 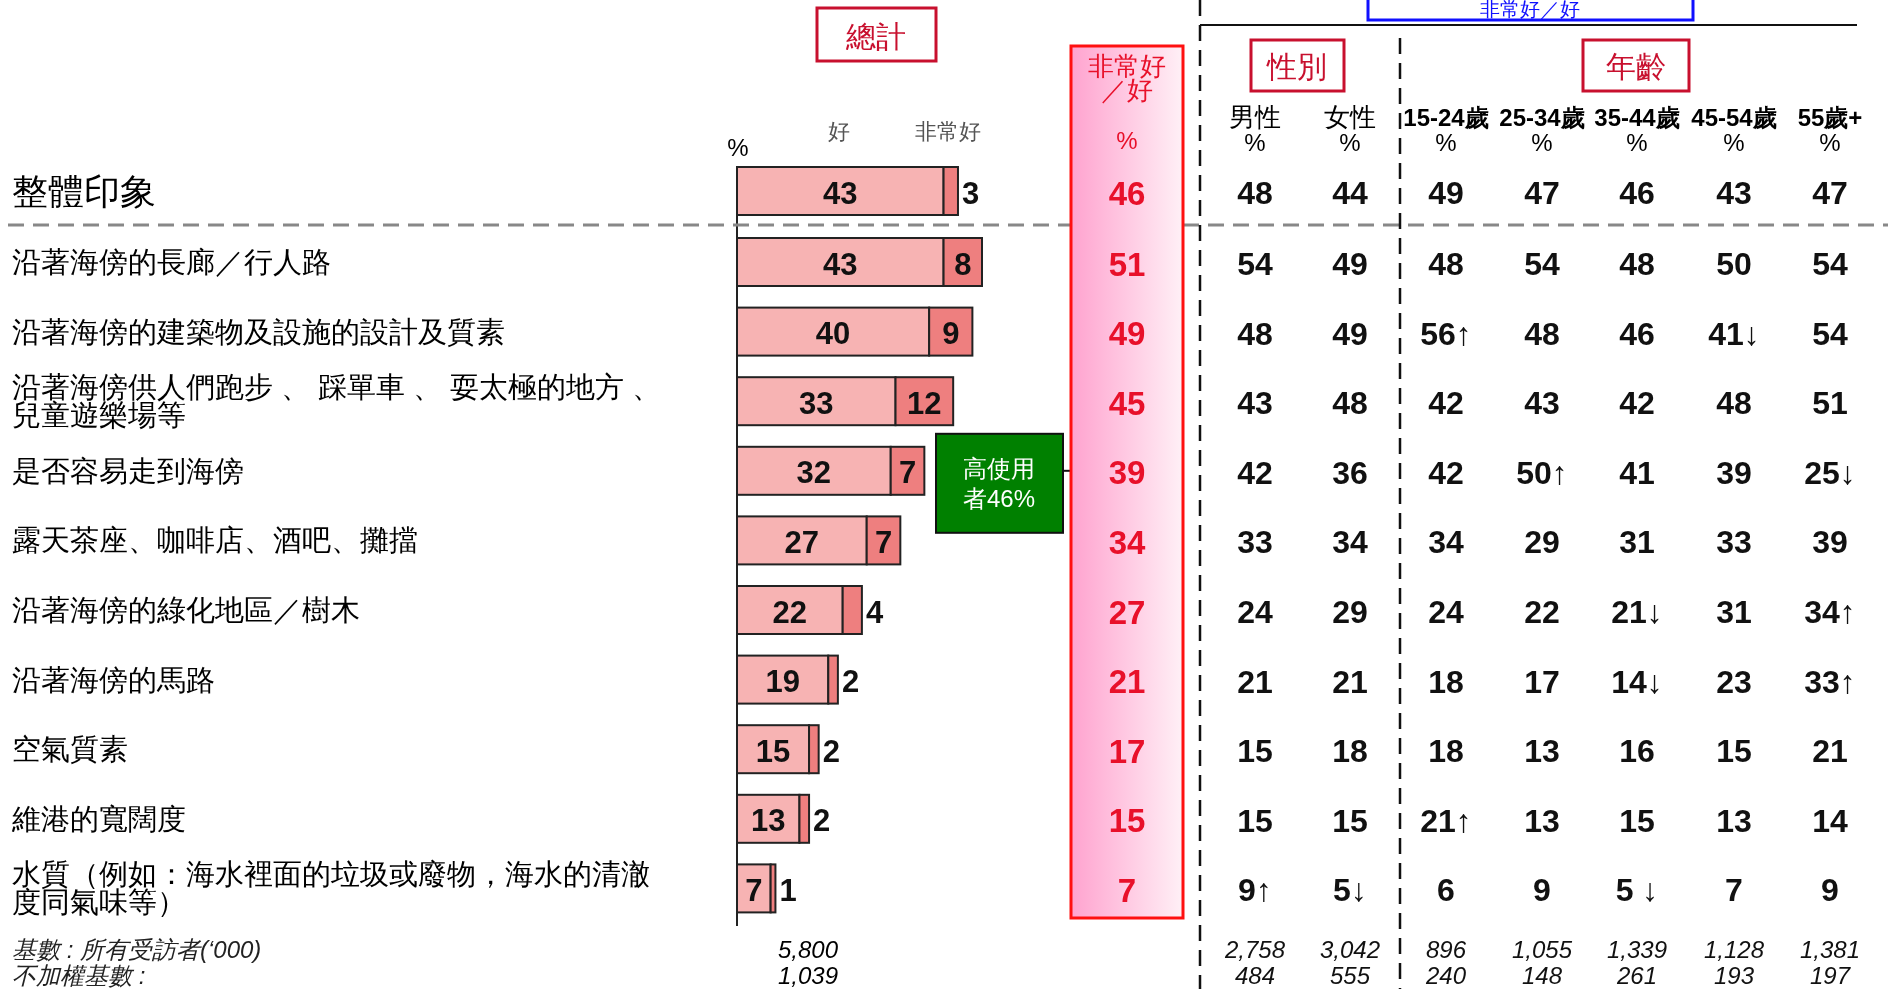 I want to click on y-tick-label: 沿著海傍的建築物及設施的設計及質素, so click(x=258, y=331).